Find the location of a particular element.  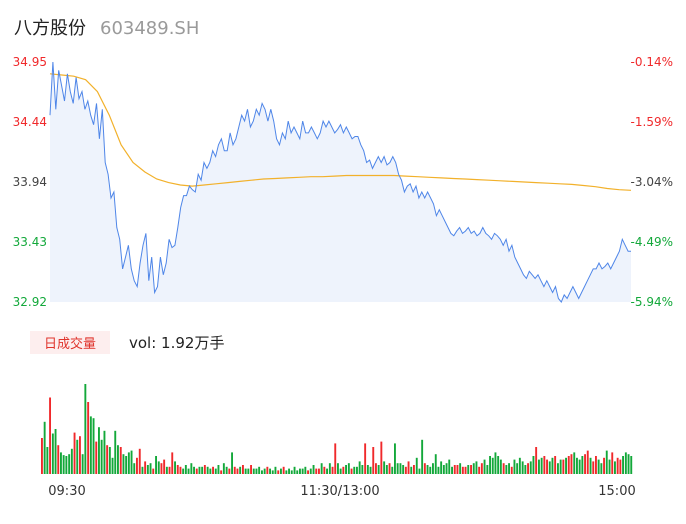

price-tick-label: 34.44 is located at coordinates (30, 122).